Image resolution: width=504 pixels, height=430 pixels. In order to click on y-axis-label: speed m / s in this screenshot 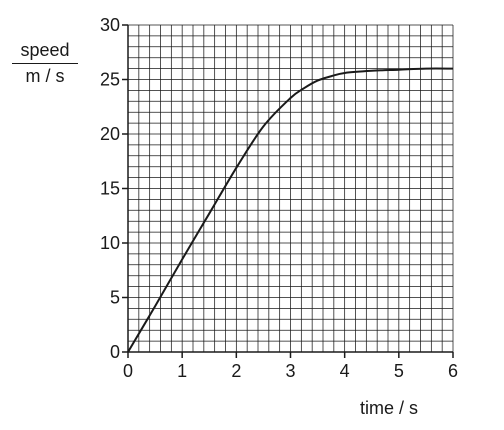, I will do `click(45, 63)`.